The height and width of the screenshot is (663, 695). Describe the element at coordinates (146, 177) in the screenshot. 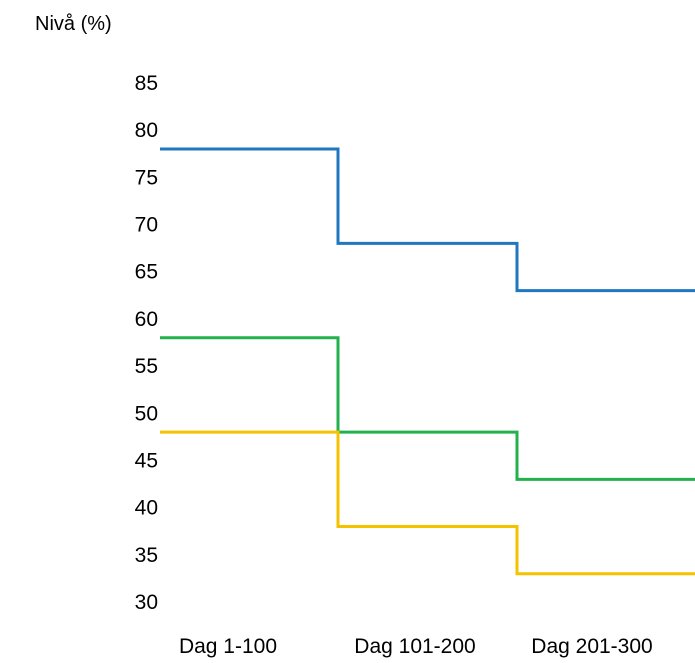

I see `y-tick-label: 75` at that location.